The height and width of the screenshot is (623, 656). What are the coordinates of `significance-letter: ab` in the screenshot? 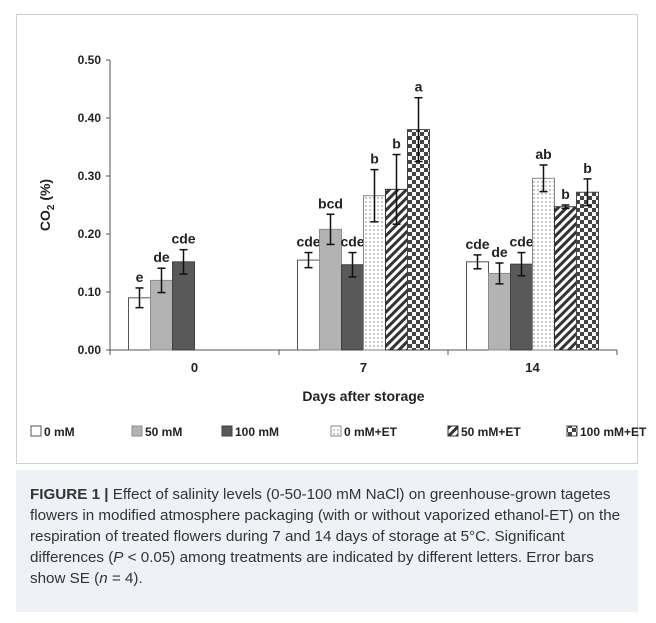 It's located at (543, 154).